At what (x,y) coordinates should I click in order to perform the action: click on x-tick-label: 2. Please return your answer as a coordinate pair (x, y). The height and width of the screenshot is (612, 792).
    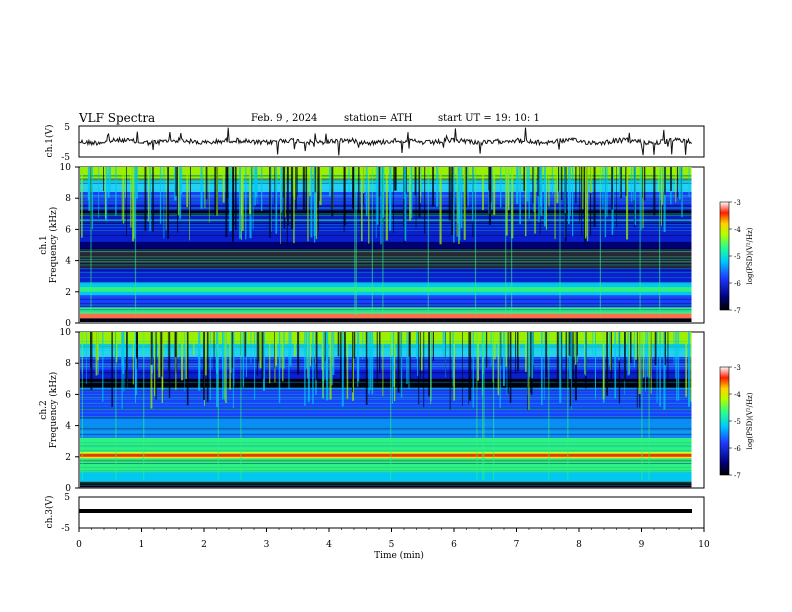
    Looking at the image, I should click on (204, 545).